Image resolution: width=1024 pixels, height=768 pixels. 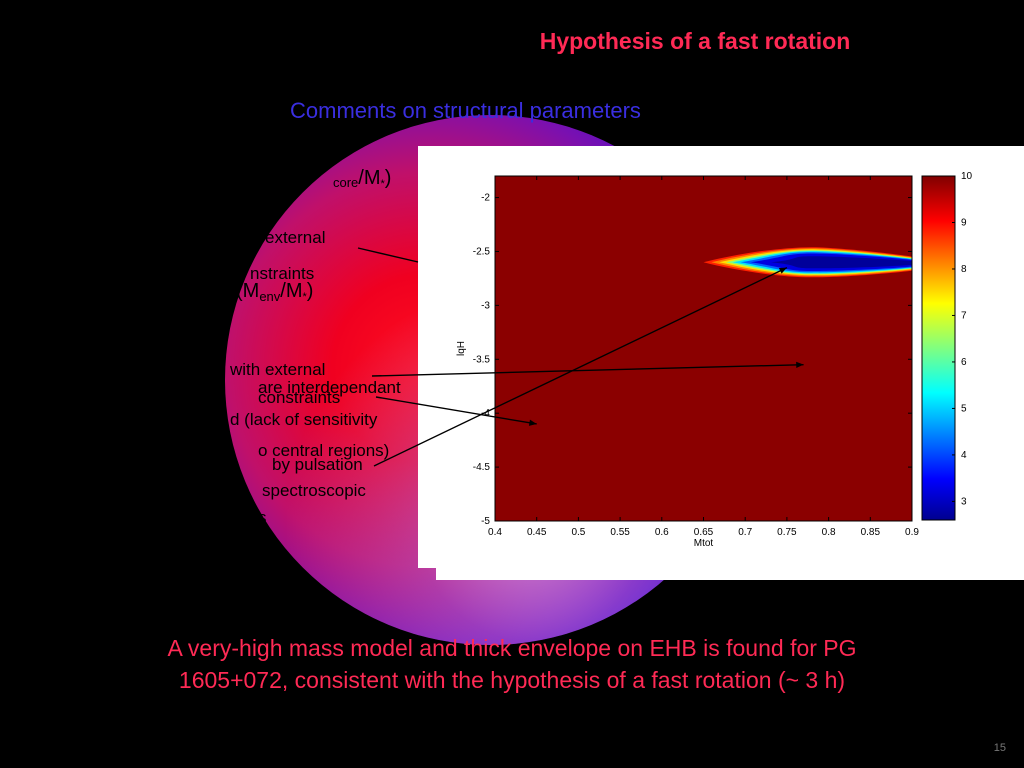 What do you see at coordinates (485, 413) in the screenshot?
I see `y-tick-label-4: -4` at bounding box center [485, 413].